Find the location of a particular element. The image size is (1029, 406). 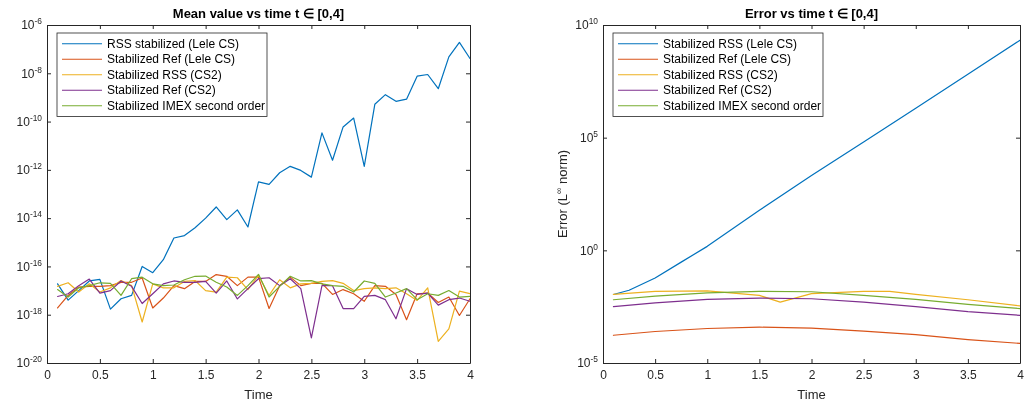

y-tick-label: 10$^{-6}$ is located at coordinates (32, 24).